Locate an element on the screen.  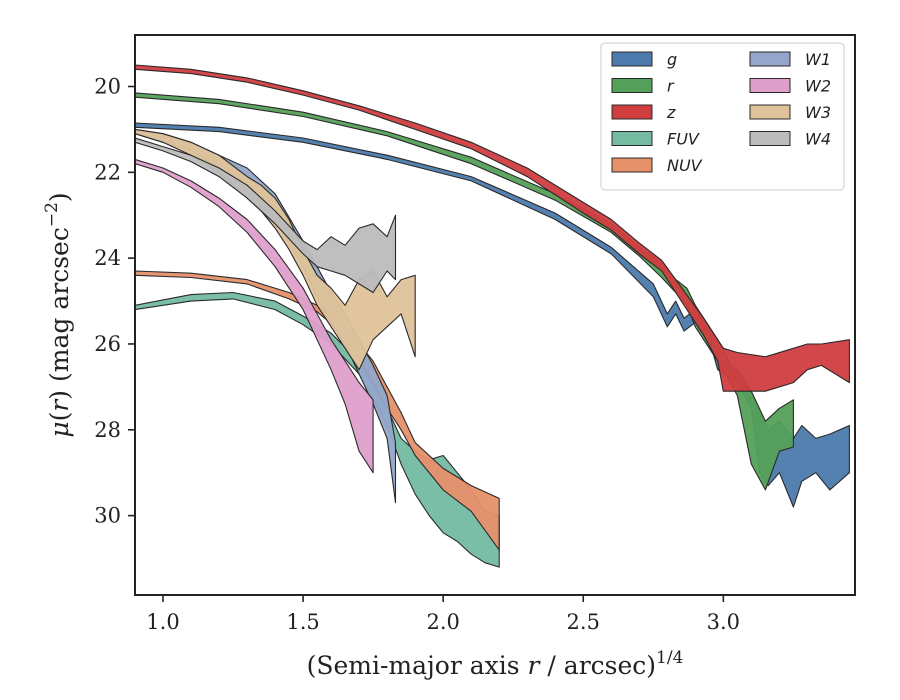
y-axis-label-rp: ) is located at coordinates (59, 395).